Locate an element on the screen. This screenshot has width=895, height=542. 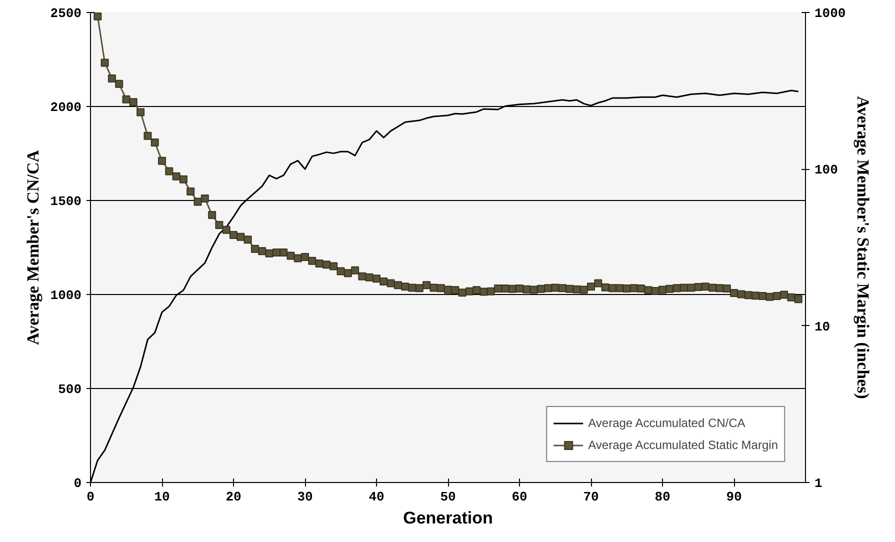
y-tick-label: 1500 is located at coordinates (66, 201).